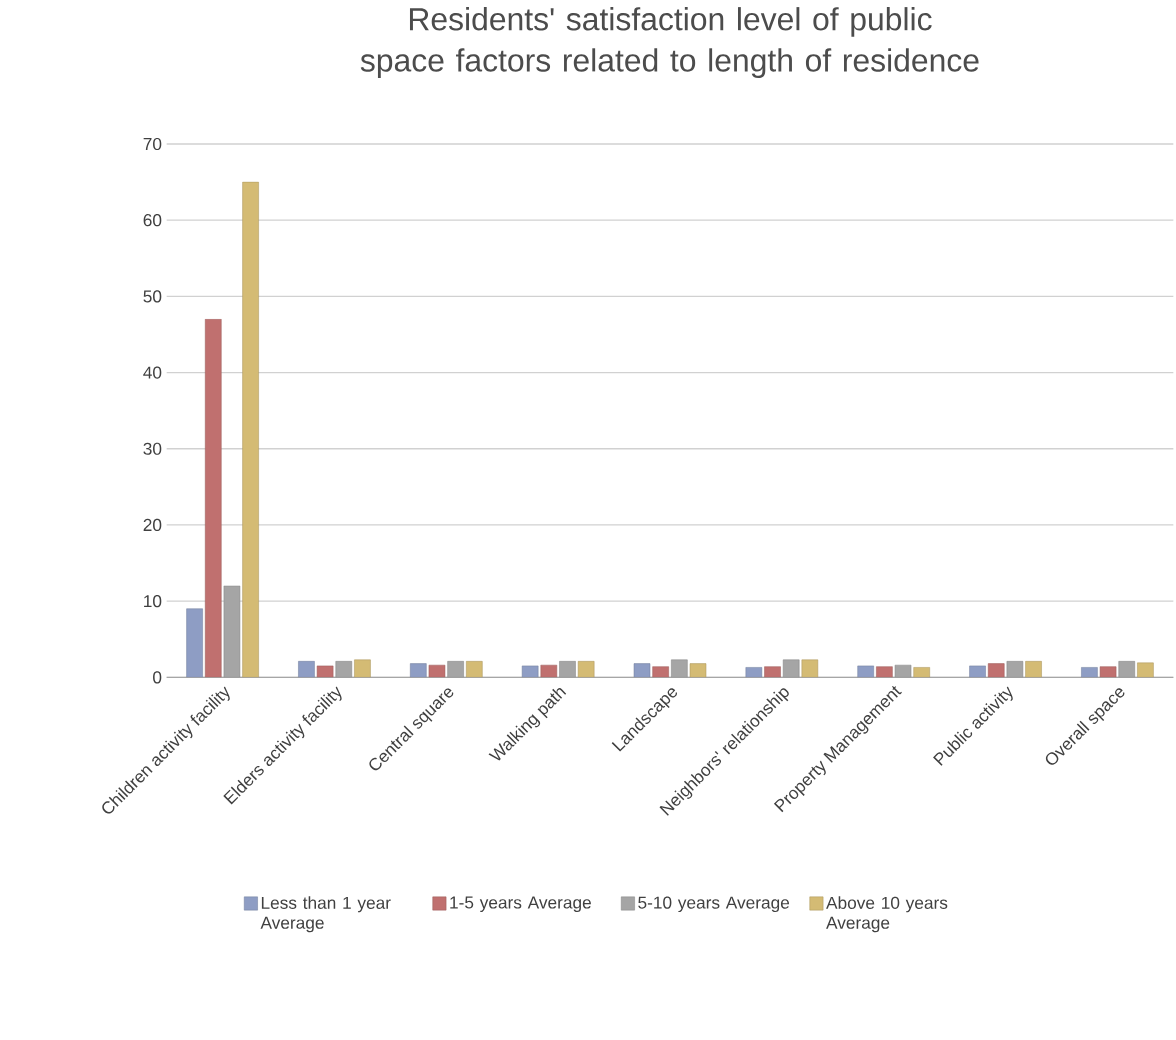 This screenshot has height=1040, width=1176. Describe the element at coordinates (152, 220) in the screenshot. I see `y-tick-label: 60` at that location.